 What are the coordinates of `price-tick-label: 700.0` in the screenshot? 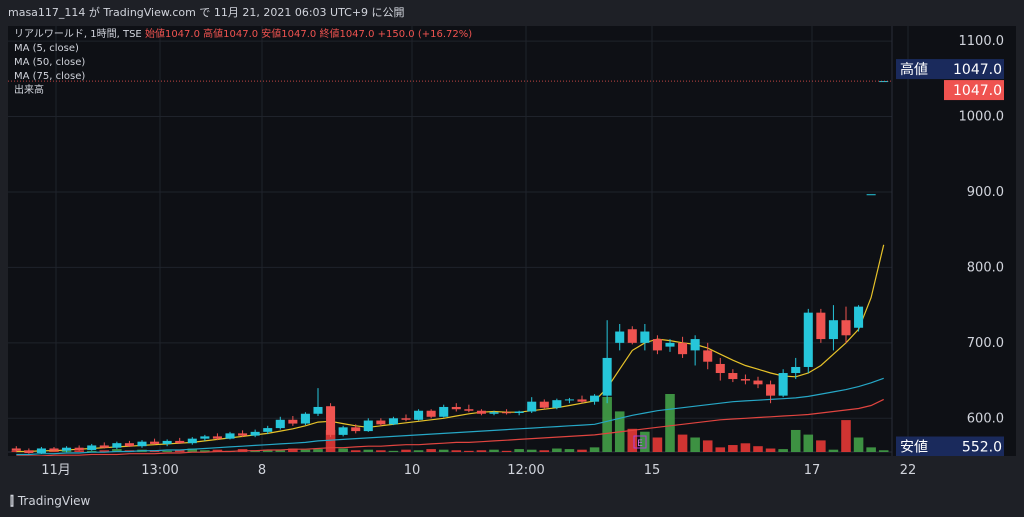 It's located at (985, 343).